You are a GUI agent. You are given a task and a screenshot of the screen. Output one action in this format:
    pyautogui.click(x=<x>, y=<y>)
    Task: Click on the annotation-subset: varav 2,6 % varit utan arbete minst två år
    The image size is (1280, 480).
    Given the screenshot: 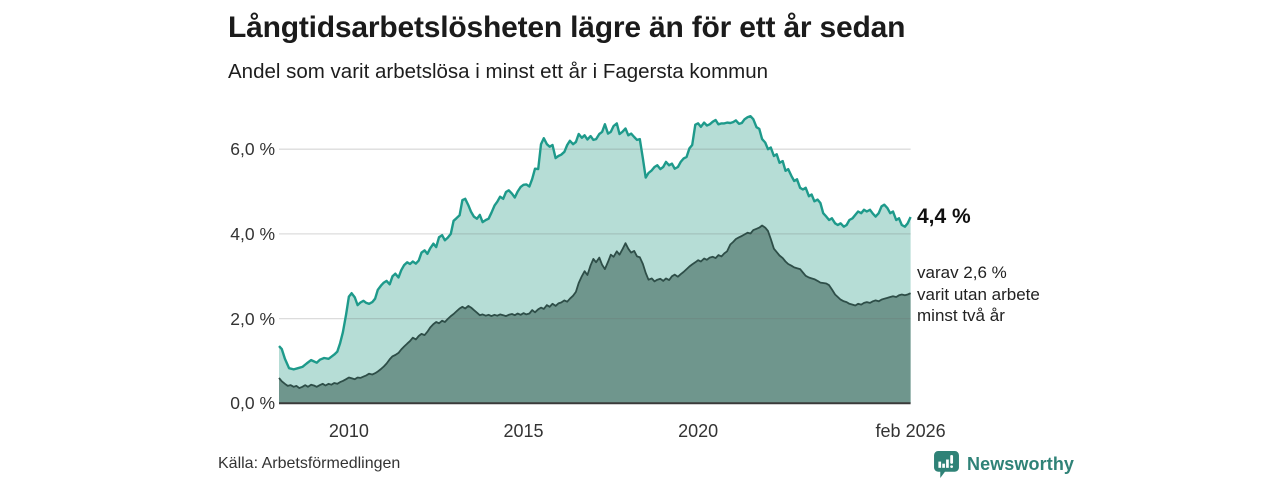 What is the action you would take?
    pyautogui.click(x=978, y=294)
    